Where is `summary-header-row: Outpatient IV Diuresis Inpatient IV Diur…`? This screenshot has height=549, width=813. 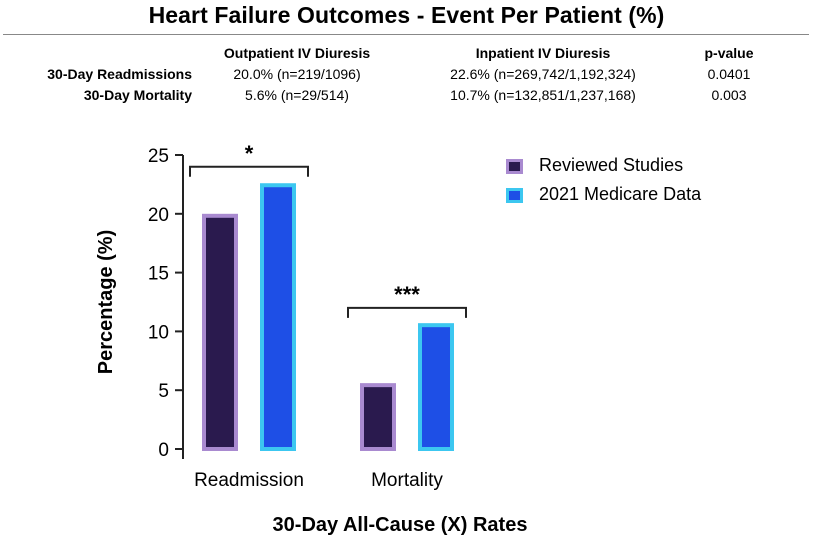 summary-header-row: Outpatient IV Diuresis Inpatient IV Diur… is located at coordinates (387, 52).